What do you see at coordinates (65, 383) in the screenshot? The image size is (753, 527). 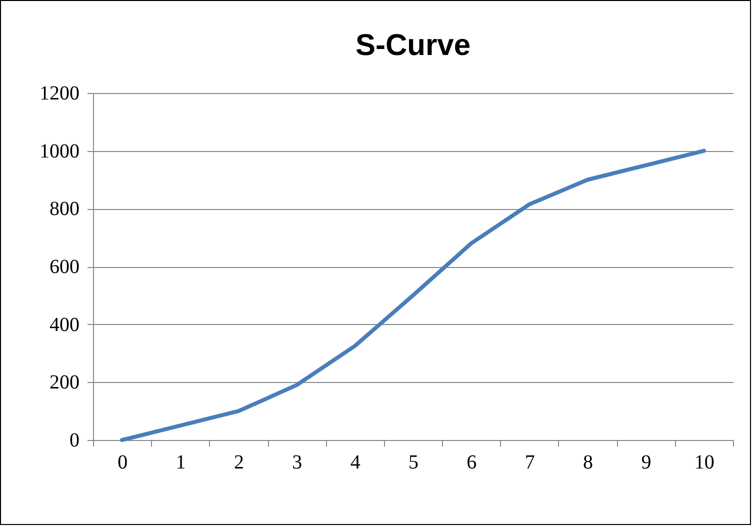 I see `y-tick-label: 200` at bounding box center [65, 383].